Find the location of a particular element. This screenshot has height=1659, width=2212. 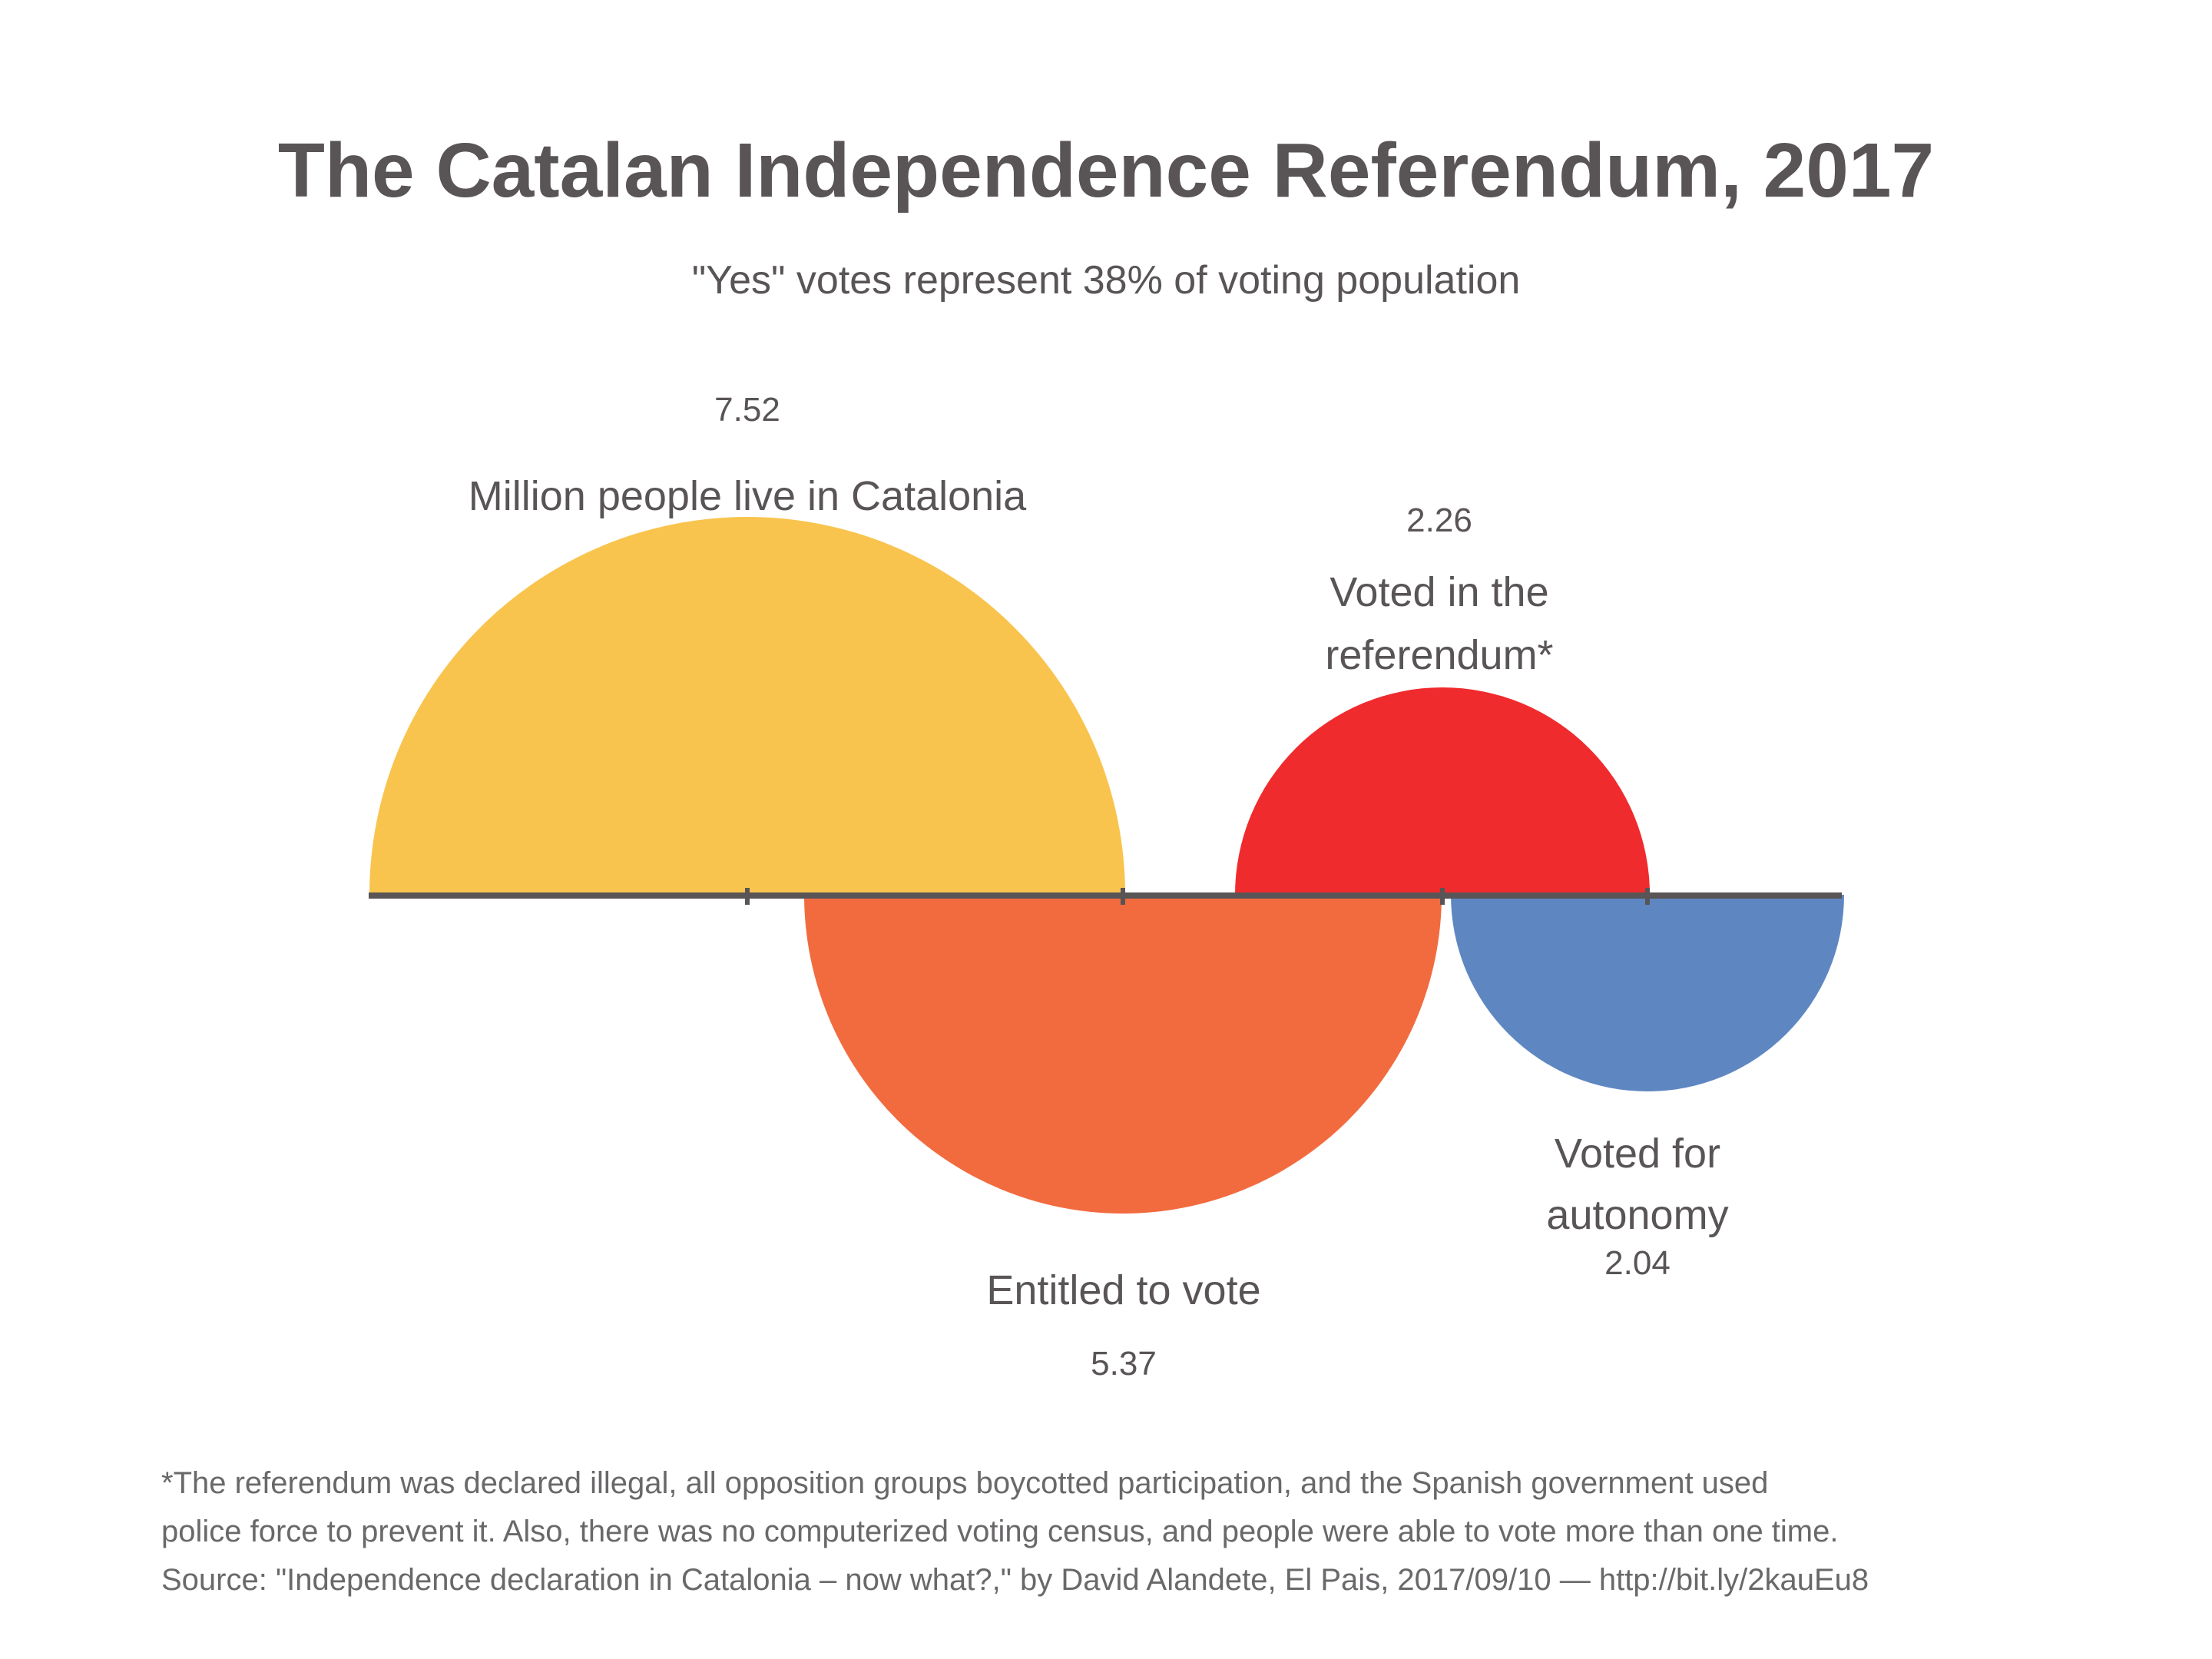

label-block-referendum: 2.26 Voted in the referendum* is located at coordinates (1439, 594).